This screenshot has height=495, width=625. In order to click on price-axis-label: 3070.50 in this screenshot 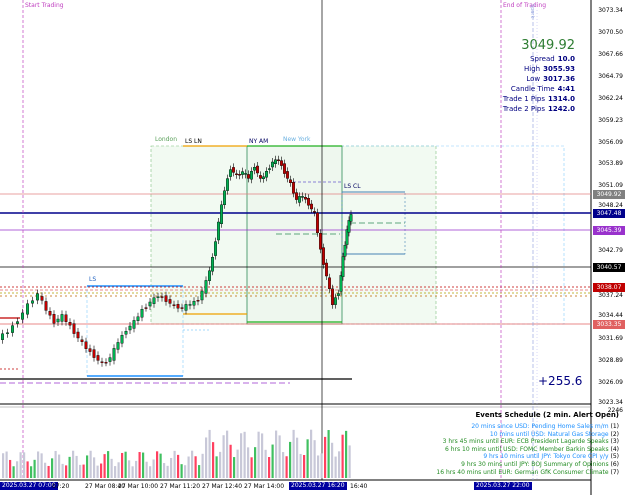, I will do `click(610, 32)`.